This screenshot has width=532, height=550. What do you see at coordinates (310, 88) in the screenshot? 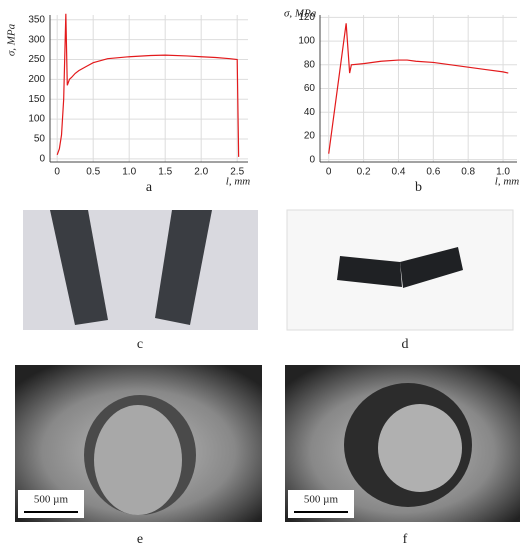
I see `y-tick-label: 60` at bounding box center [310, 88].